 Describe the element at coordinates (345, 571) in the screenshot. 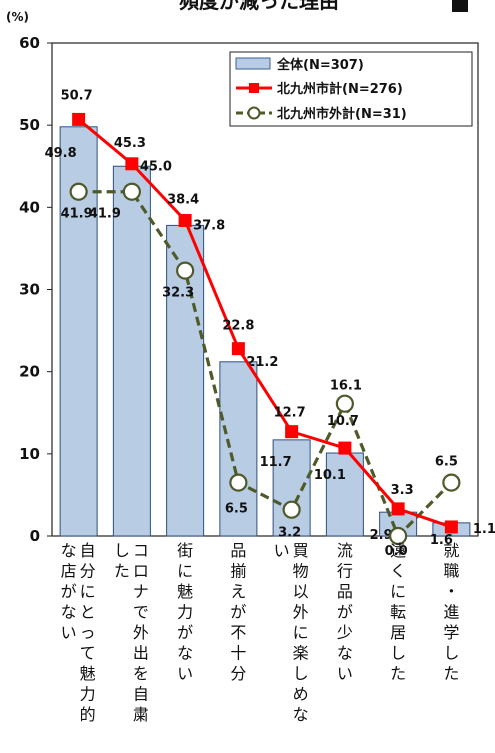

I see `x-category-char: 行` at that location.